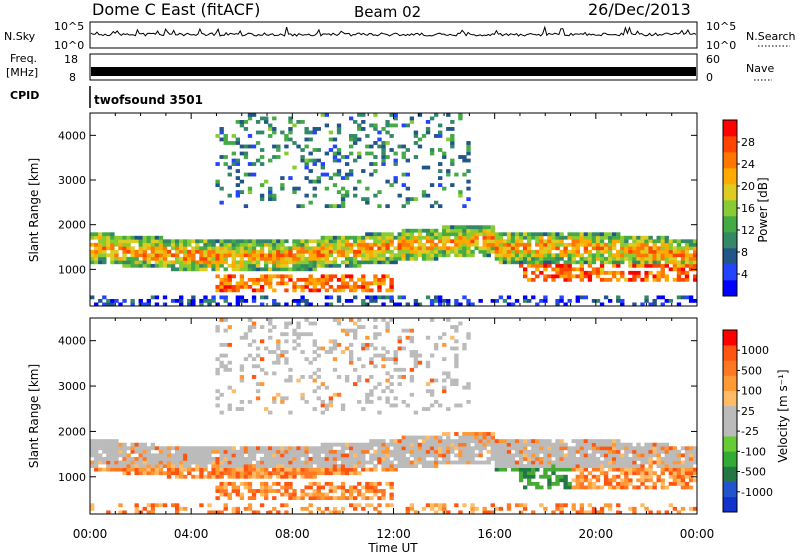 The image size is (800, 554). What do you see at coordinates (760, 68) in the screenshot?
I see `nave-label: Nave` at bounding box center [760, 68].